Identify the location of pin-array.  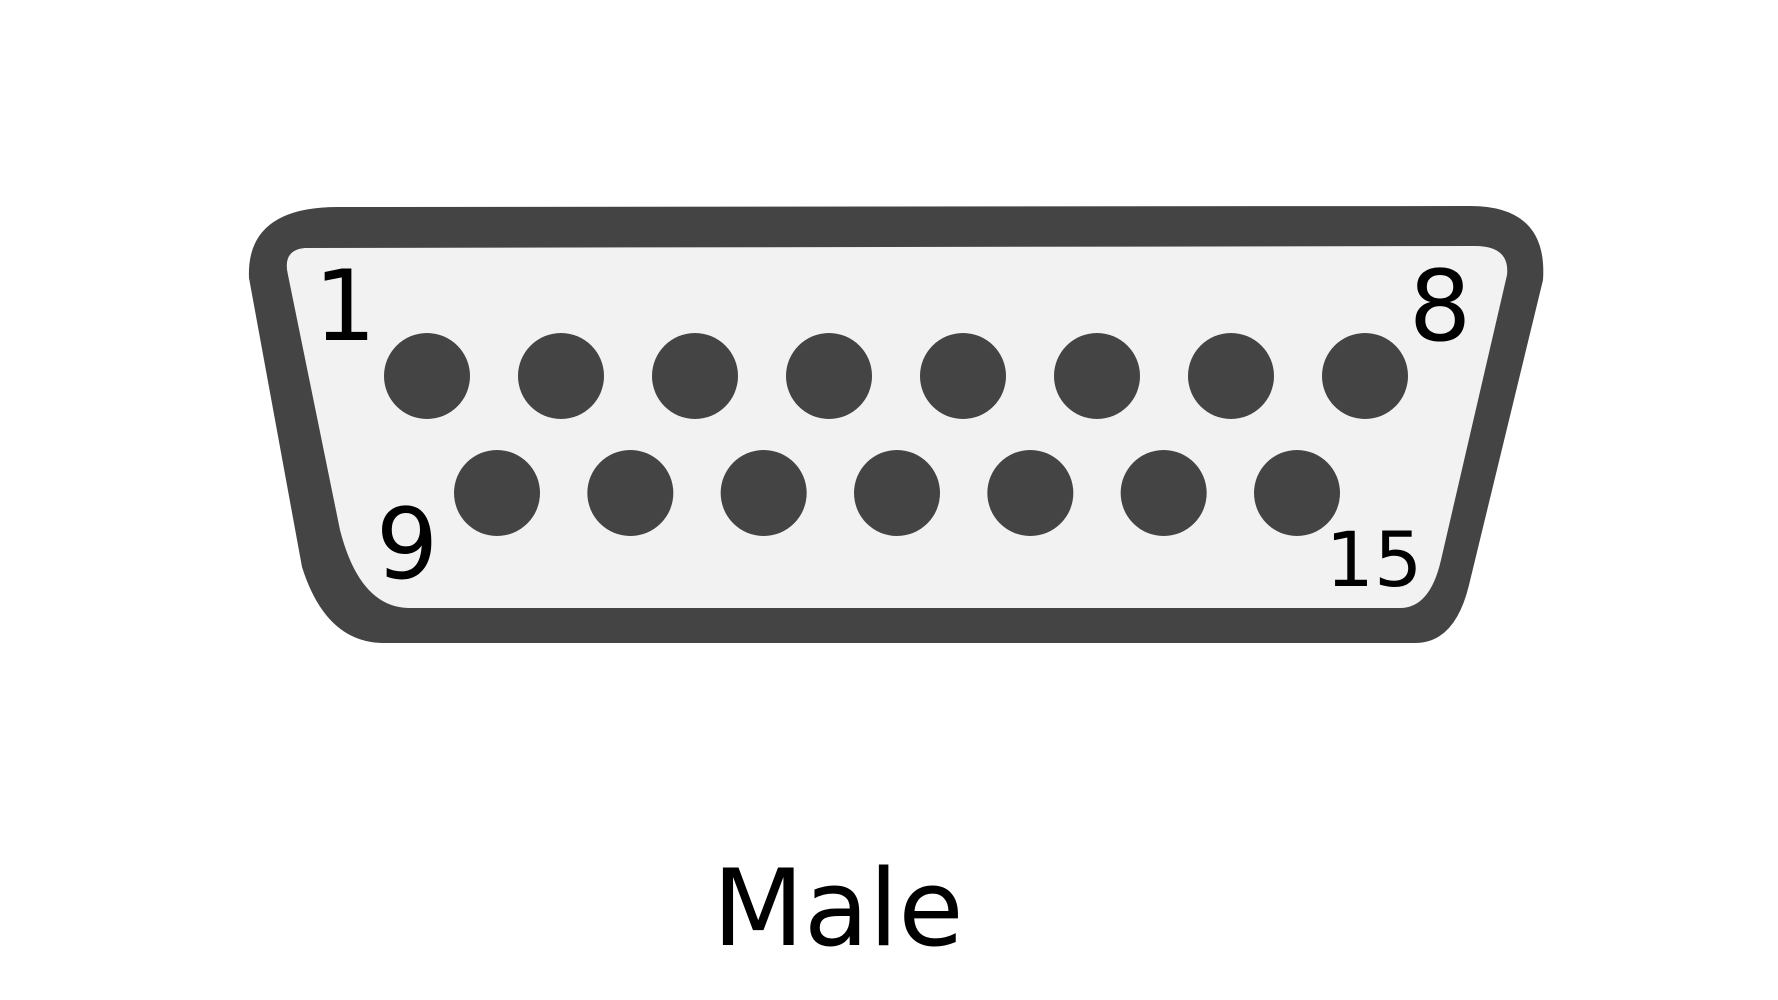
(896, 434).